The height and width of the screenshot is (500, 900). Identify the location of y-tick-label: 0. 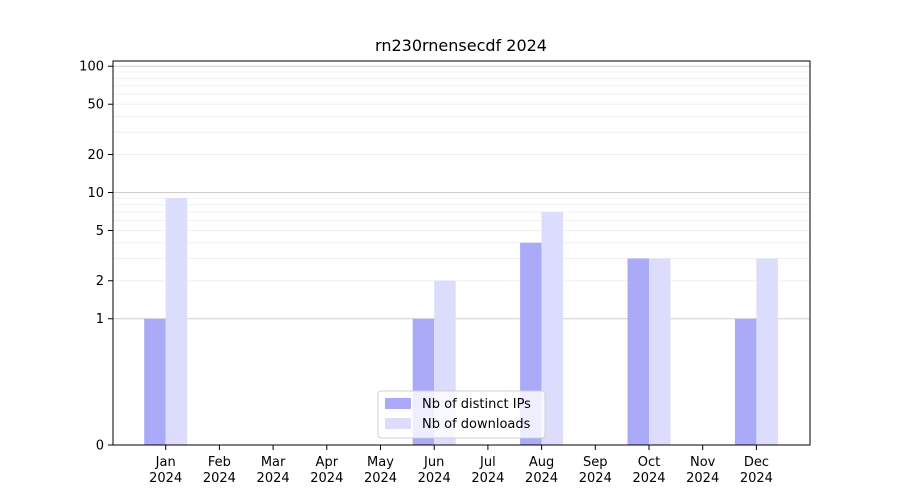
(100, 446).